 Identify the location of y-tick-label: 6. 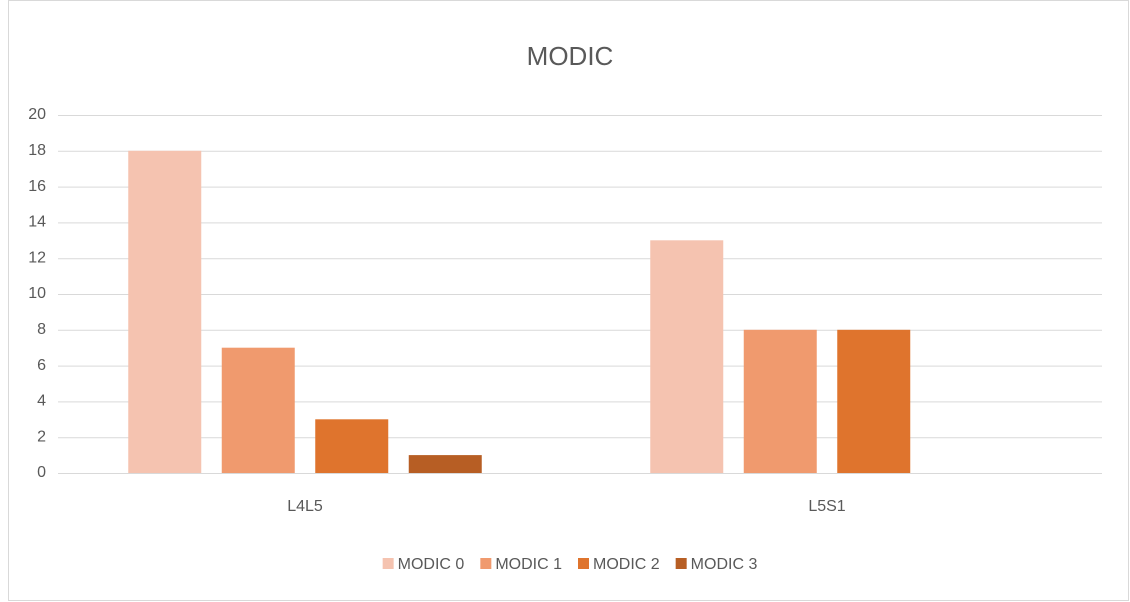
(41, 365).